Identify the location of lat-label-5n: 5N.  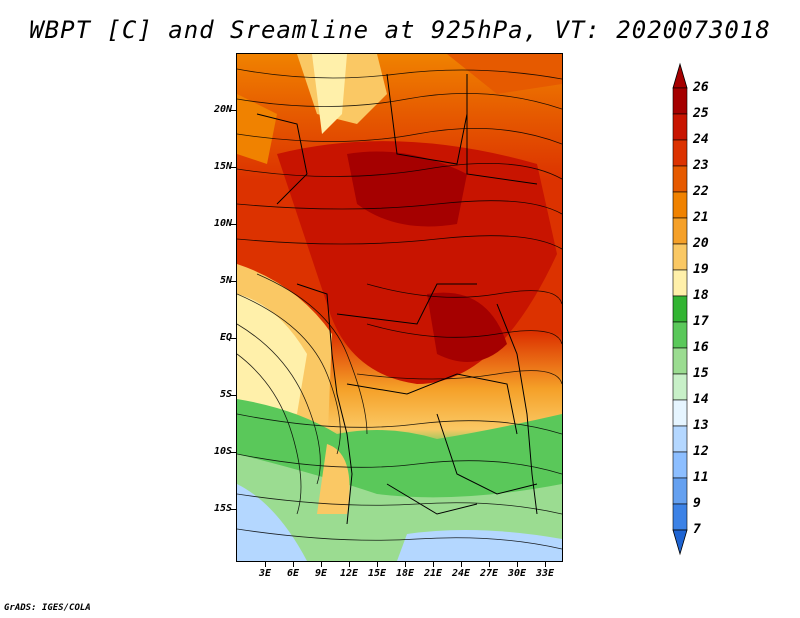
(225, 280).